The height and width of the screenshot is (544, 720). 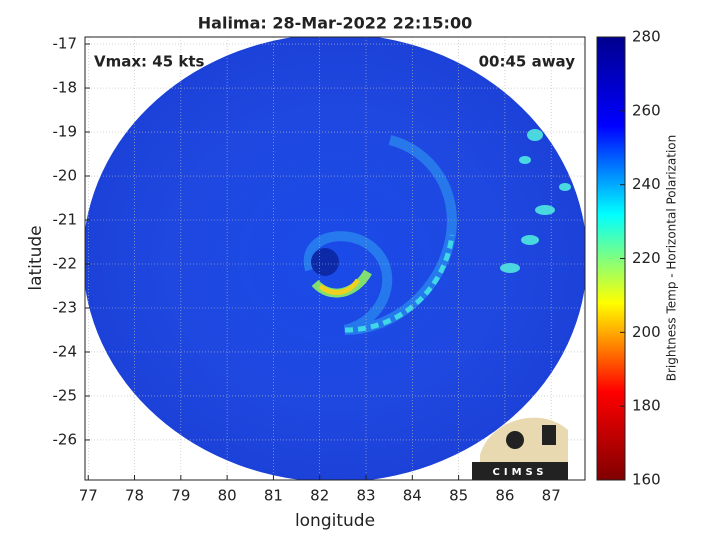 I want to click on chart-title: Halima: 28-Mar-2022 22:15:00, so click(x=335, y=23).